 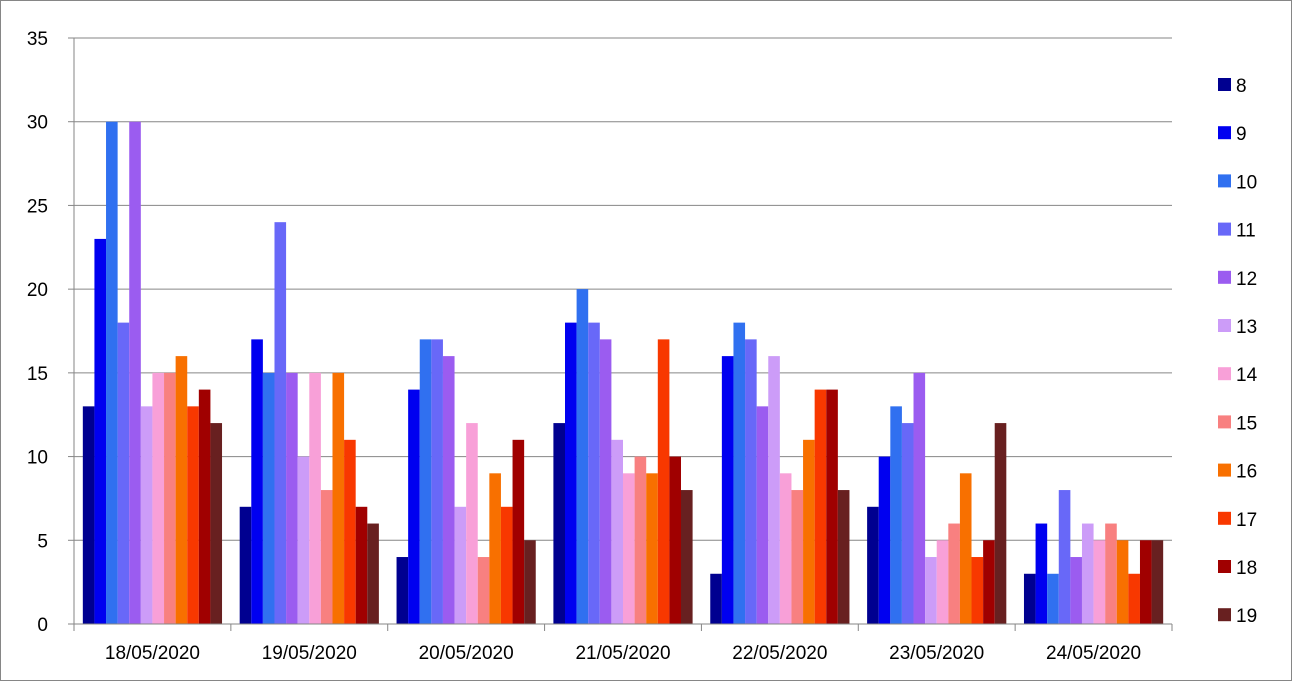 I want to click on legend-label: 8, so click(x=1241, y=86).